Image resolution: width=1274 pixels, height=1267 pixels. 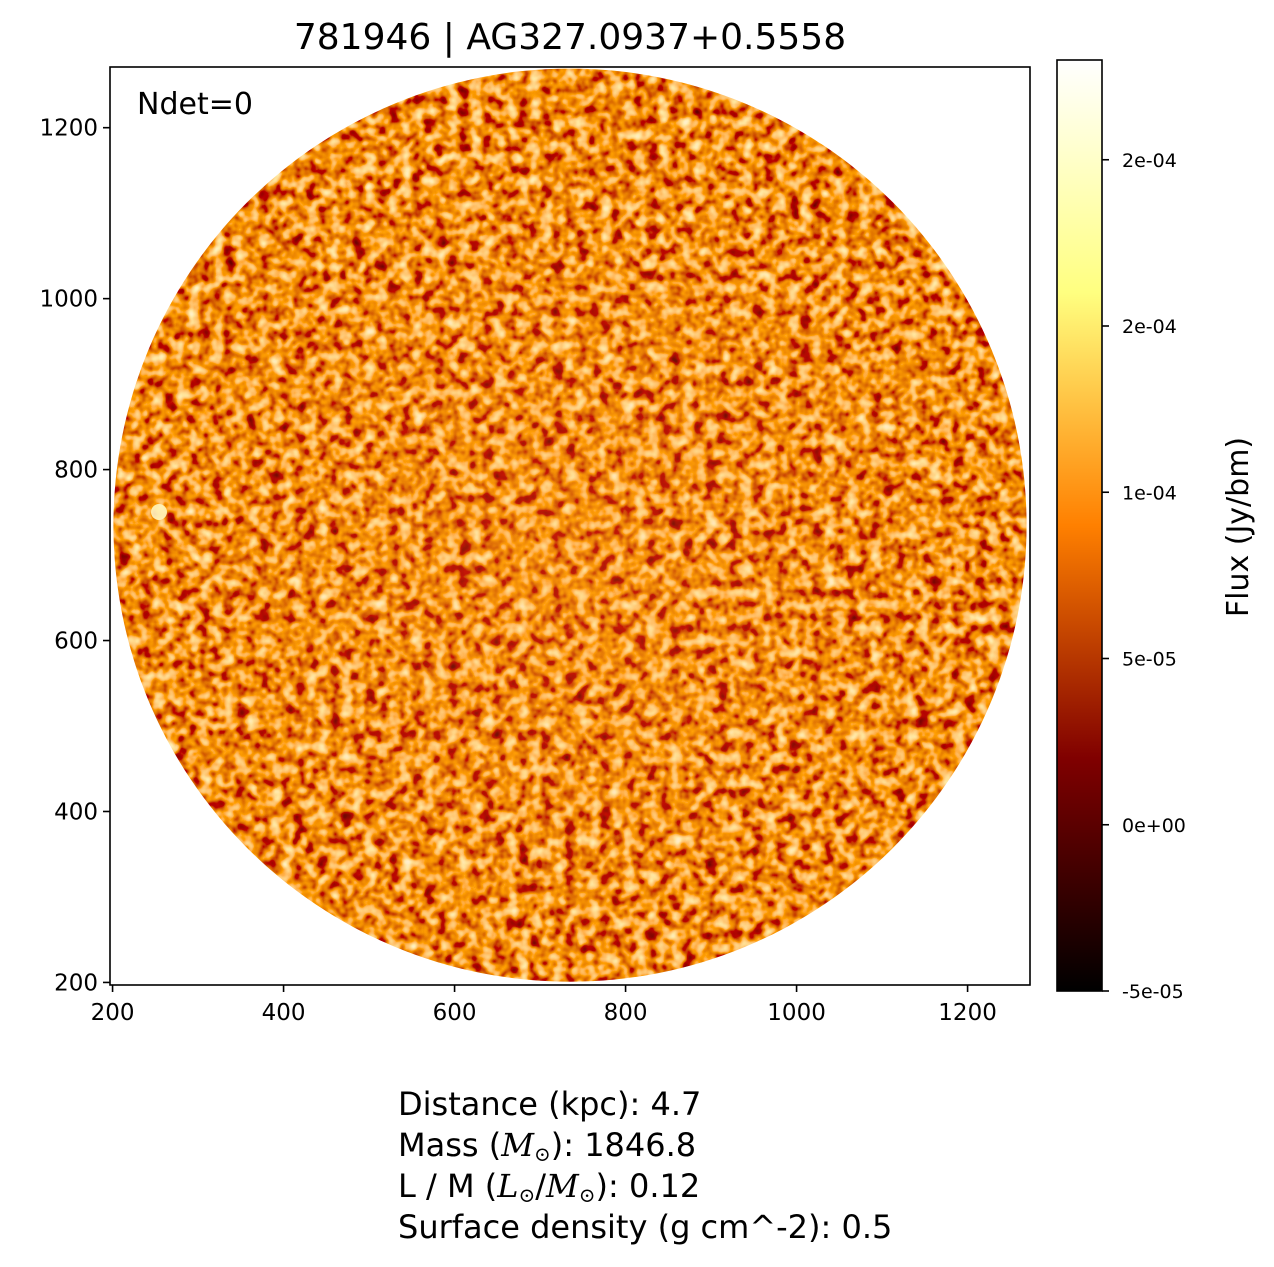 I want to click on lm-value: ): 0.12, so click(x=648, y=1186).